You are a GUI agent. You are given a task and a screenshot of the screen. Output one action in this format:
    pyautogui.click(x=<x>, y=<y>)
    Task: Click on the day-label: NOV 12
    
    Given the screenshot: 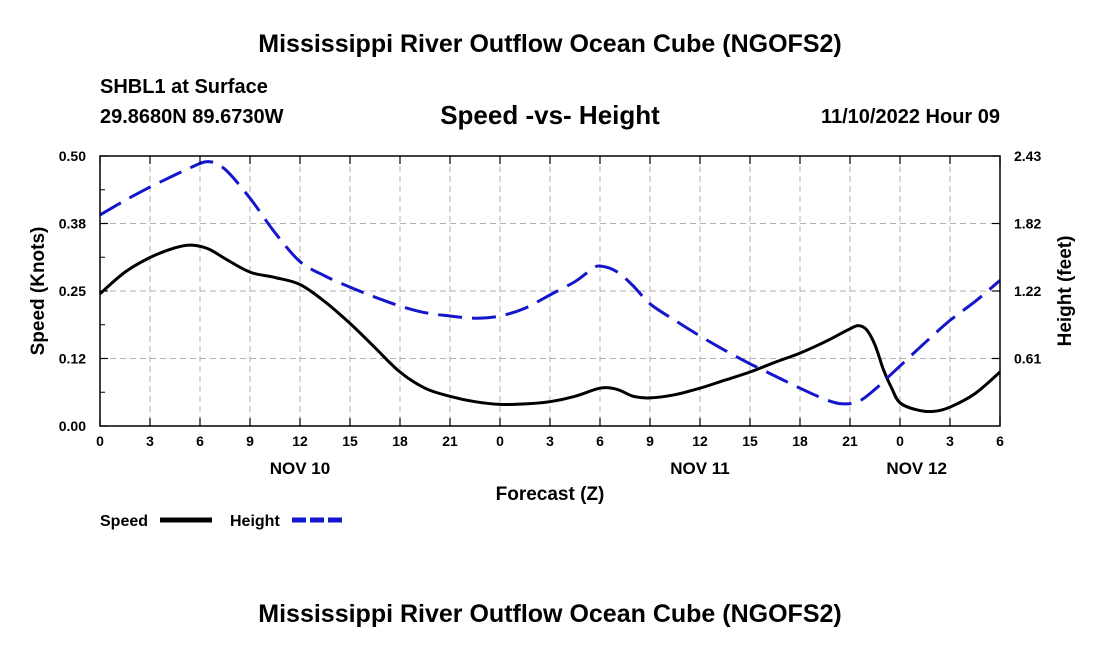 What is the action you would take?
    pyautogui.click(x=916, y=468)
    